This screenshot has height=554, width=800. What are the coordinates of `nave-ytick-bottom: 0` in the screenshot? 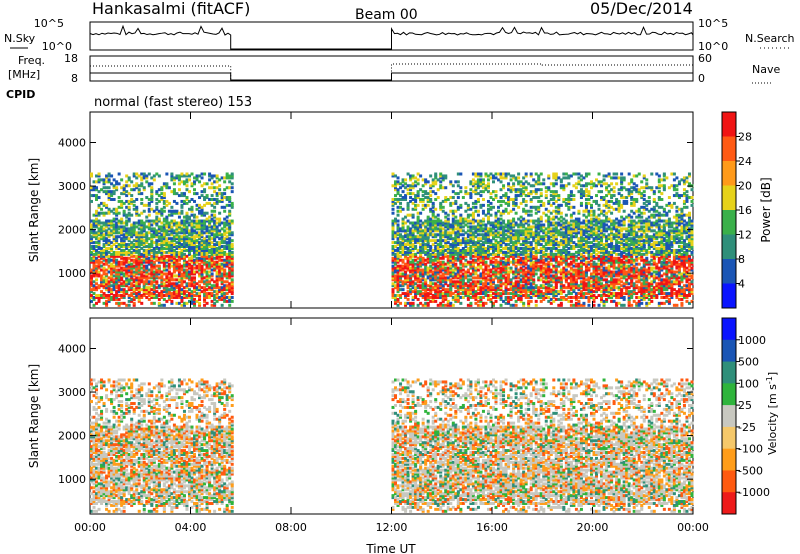 It's located at (701, 78).